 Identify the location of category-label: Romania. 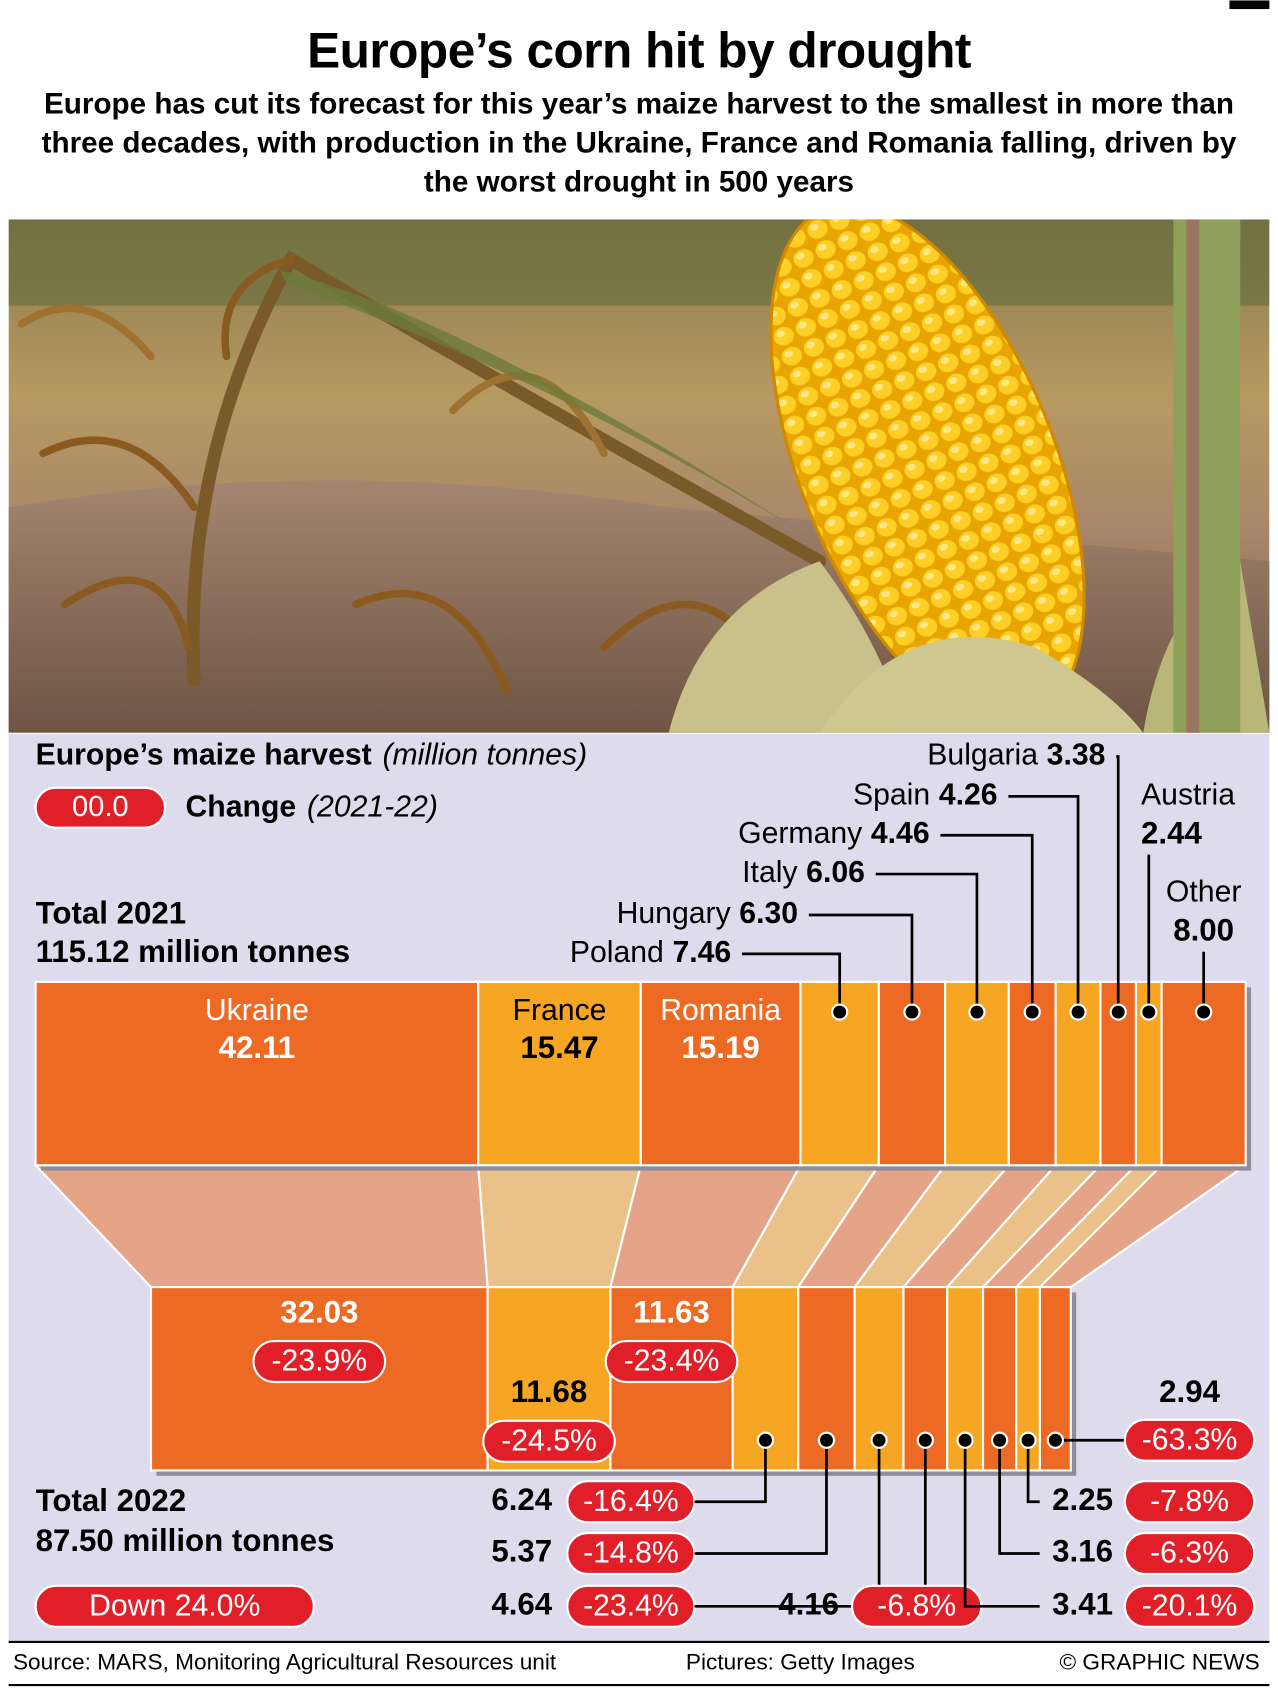
(720, 1010).